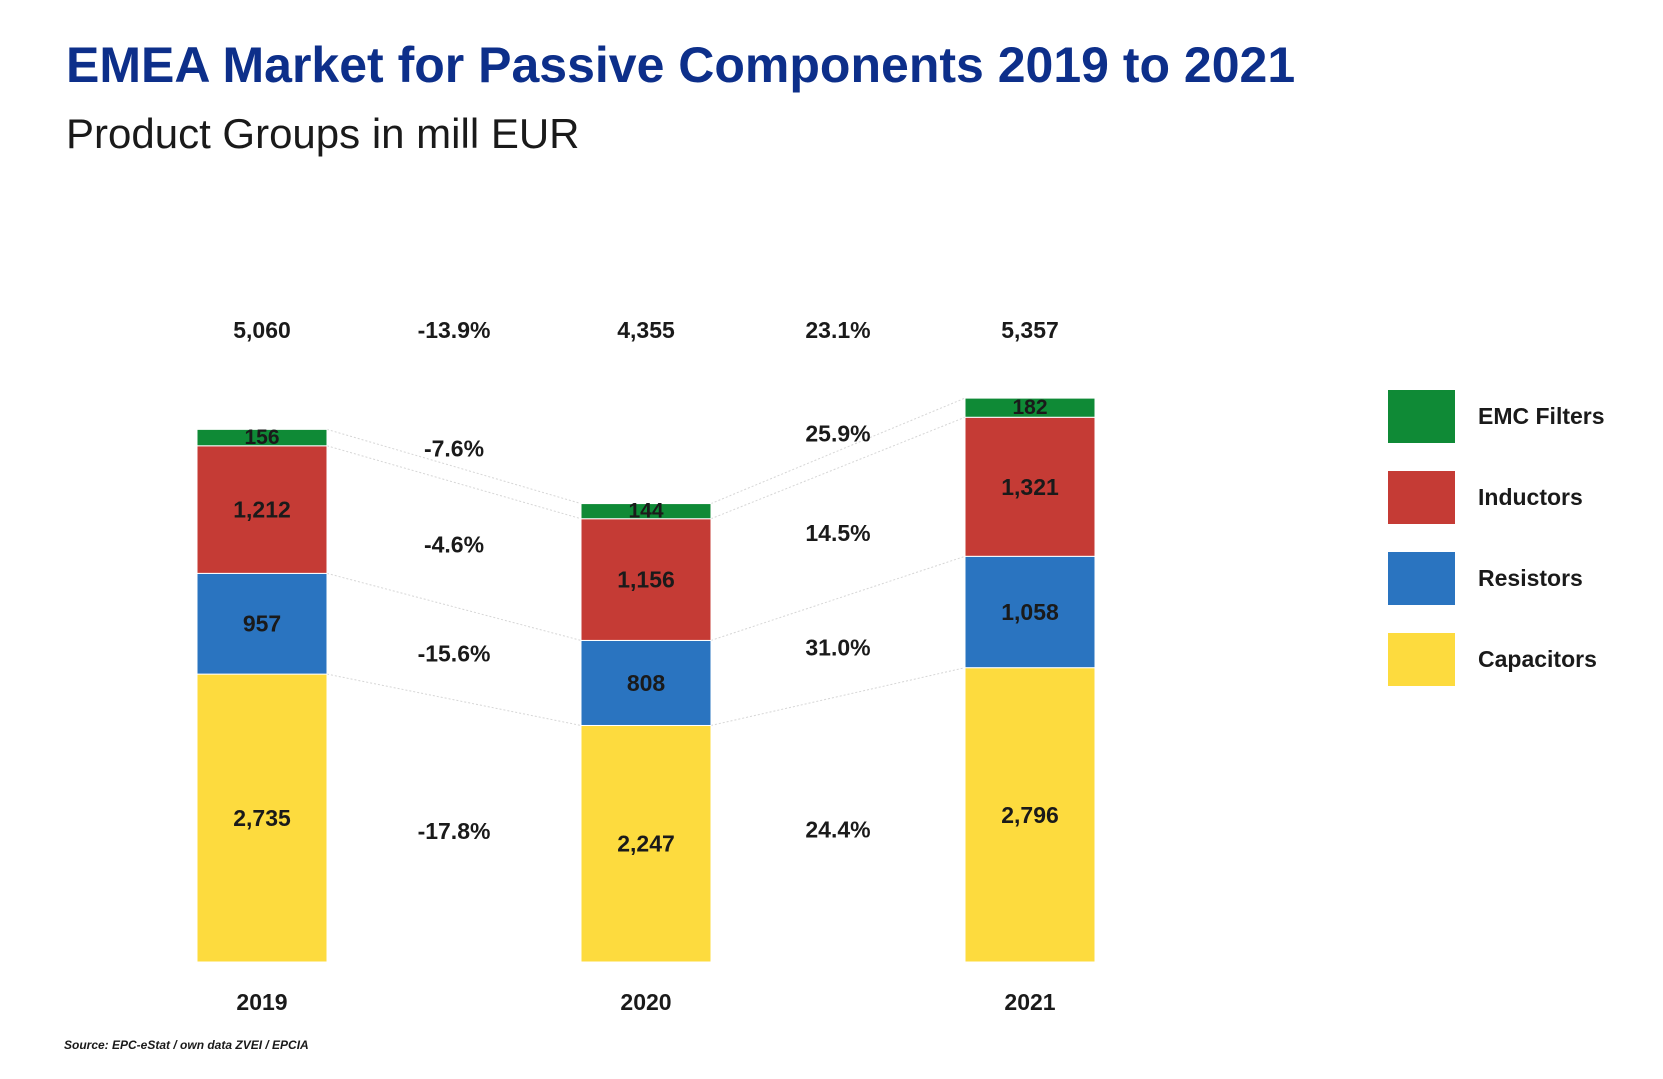 The image size is (1663, 1079). Describe the element at coordinates (646, 330) in the screenshot. I see `total-label-2020: 4,355` at that location.